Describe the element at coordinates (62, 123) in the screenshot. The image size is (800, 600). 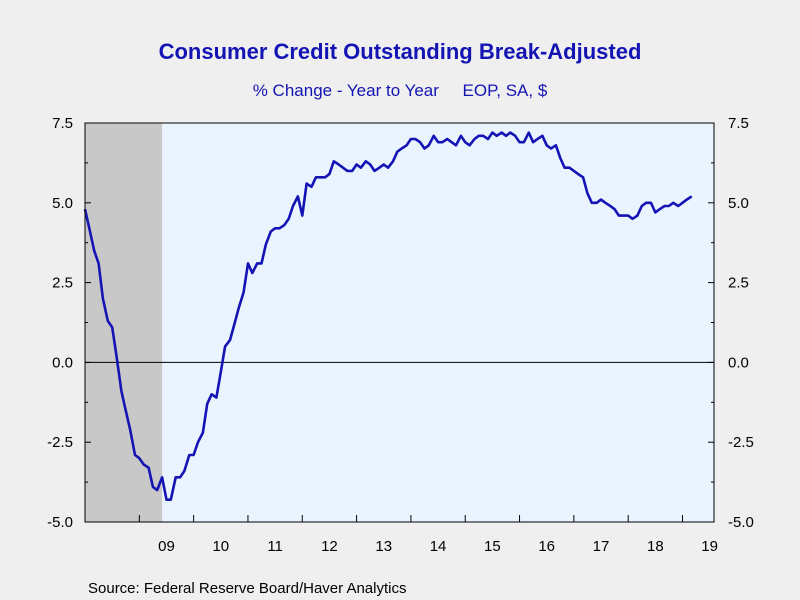
I see `y-tick-label-left: 7.5` at that location.